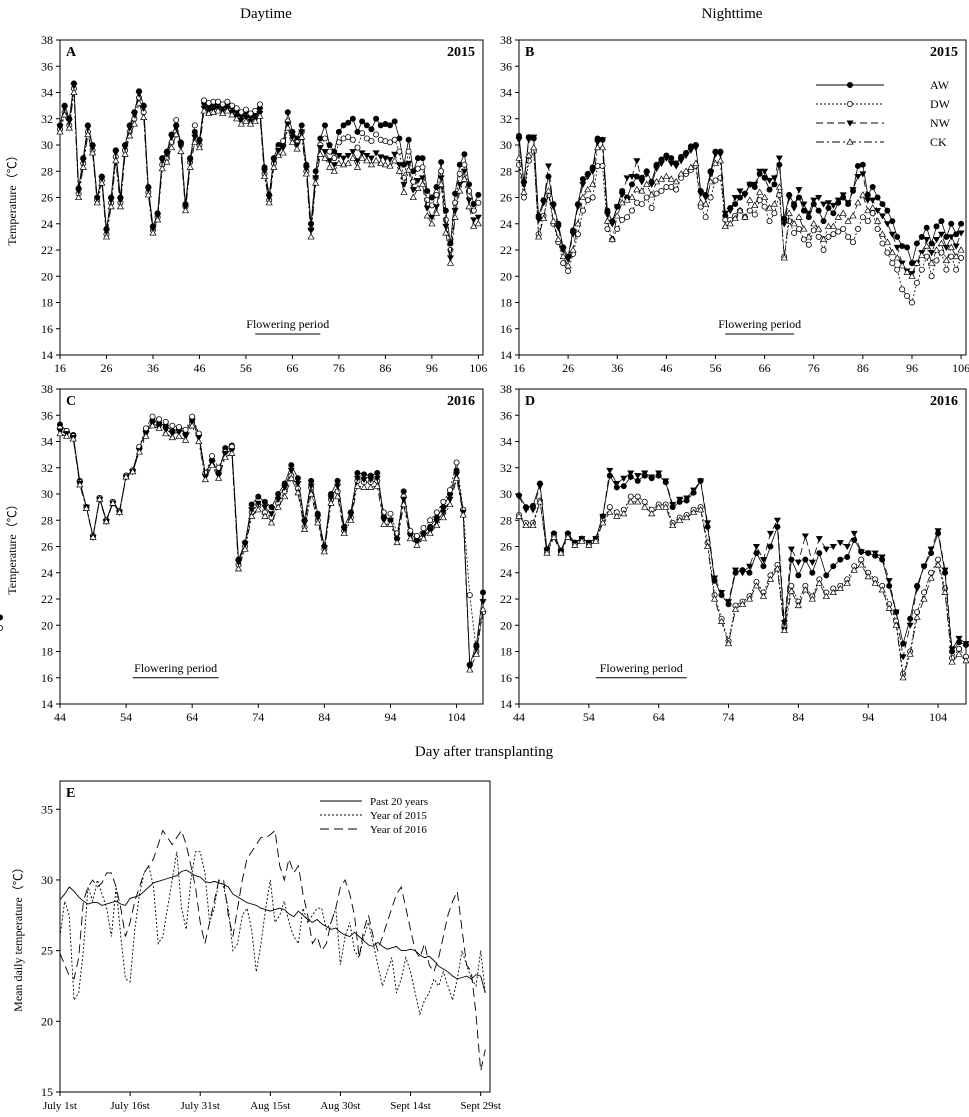 This screenshot has width=969, height=1117. I want to click on x-tick-label: 104, so click(938, 717).